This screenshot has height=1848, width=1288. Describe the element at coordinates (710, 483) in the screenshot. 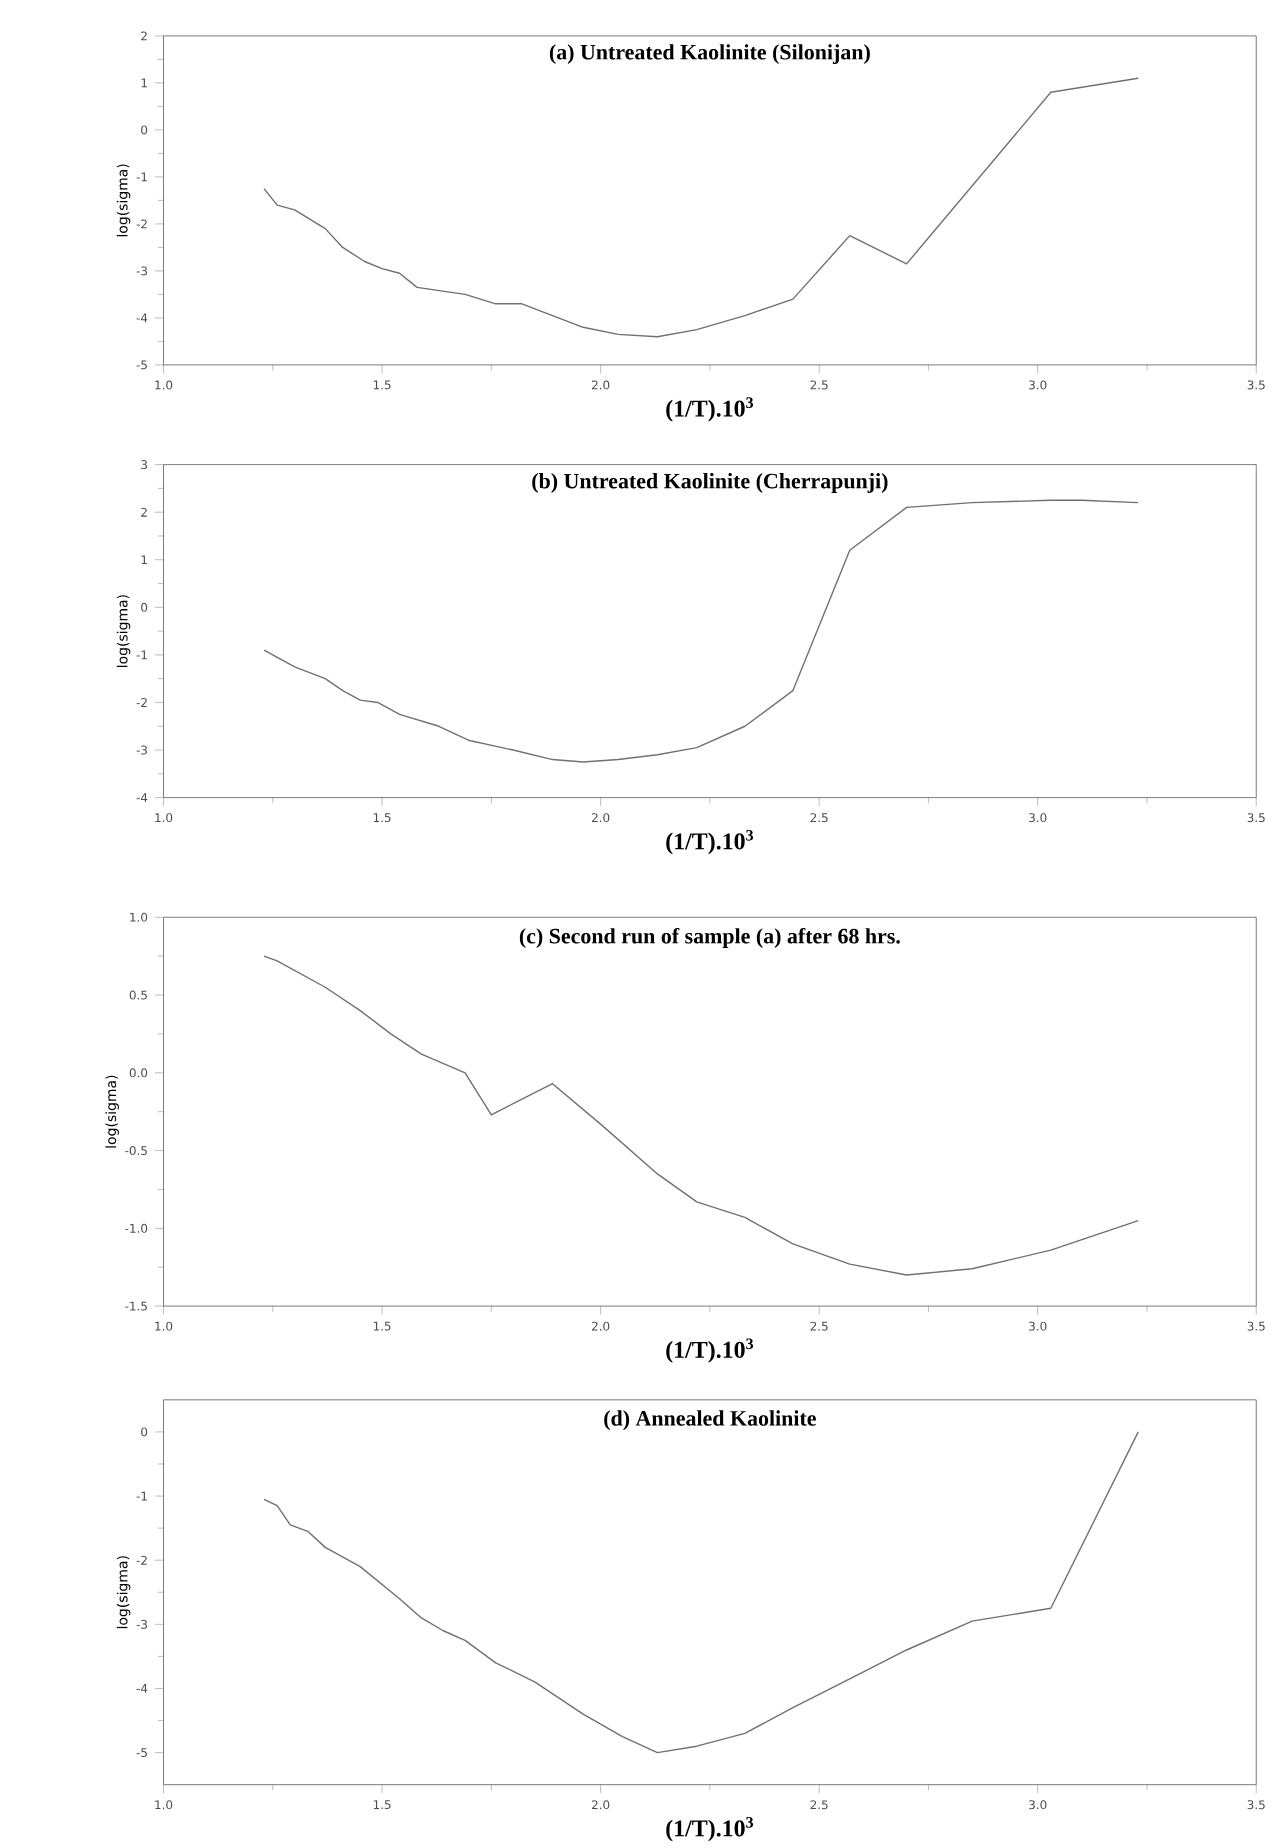

I see `chart-title: (b) Untreated Kaolinite (Cherrapunji)` at that location.